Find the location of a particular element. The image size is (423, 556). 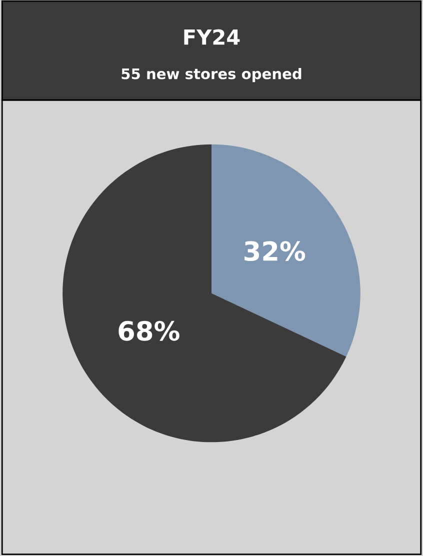

pie-slice is located at coordinates (286, 250).